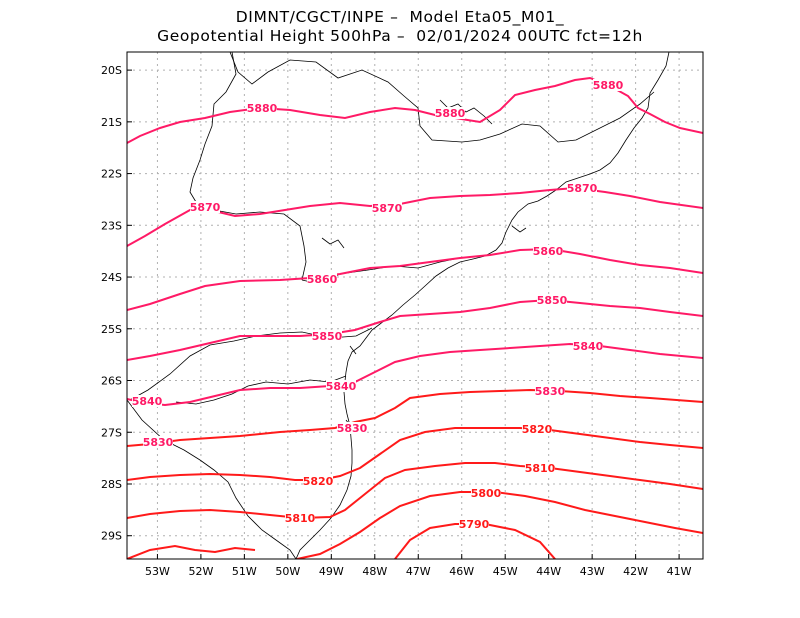 The image size is (800, 618). What do you see at coordinates (200, 571) in the screenshot?
I see `lon-tick-label: 52W` at bounding box center [200, 571].